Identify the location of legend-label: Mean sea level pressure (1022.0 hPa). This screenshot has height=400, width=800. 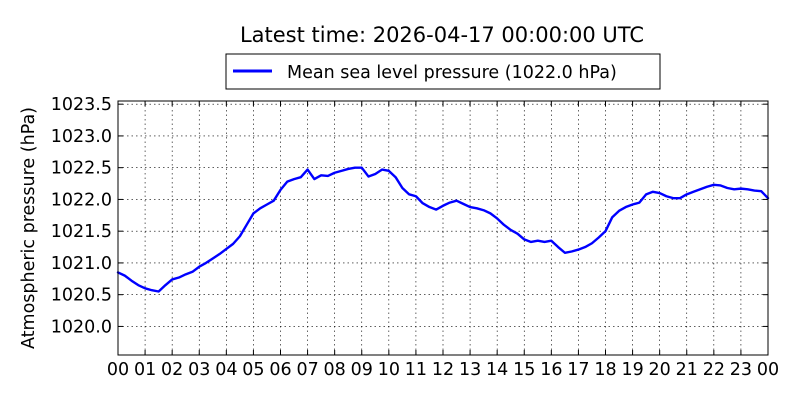
(452, 73).